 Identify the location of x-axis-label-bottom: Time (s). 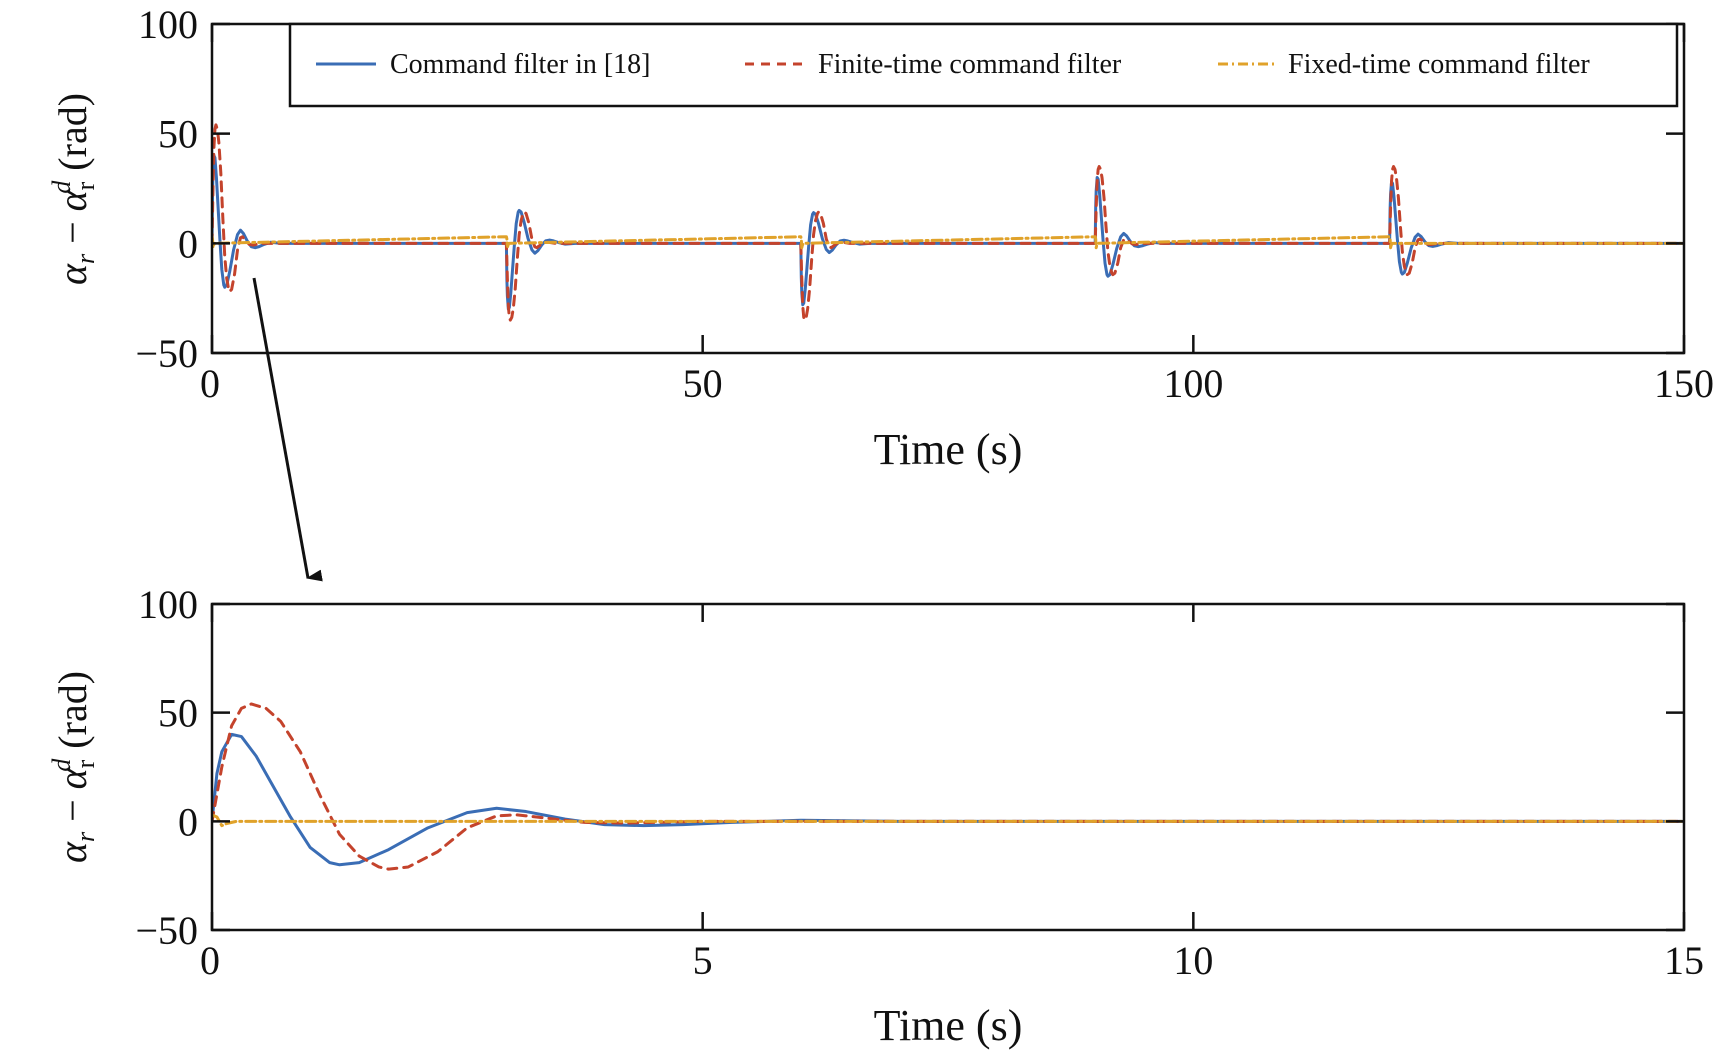
(948, 1025).